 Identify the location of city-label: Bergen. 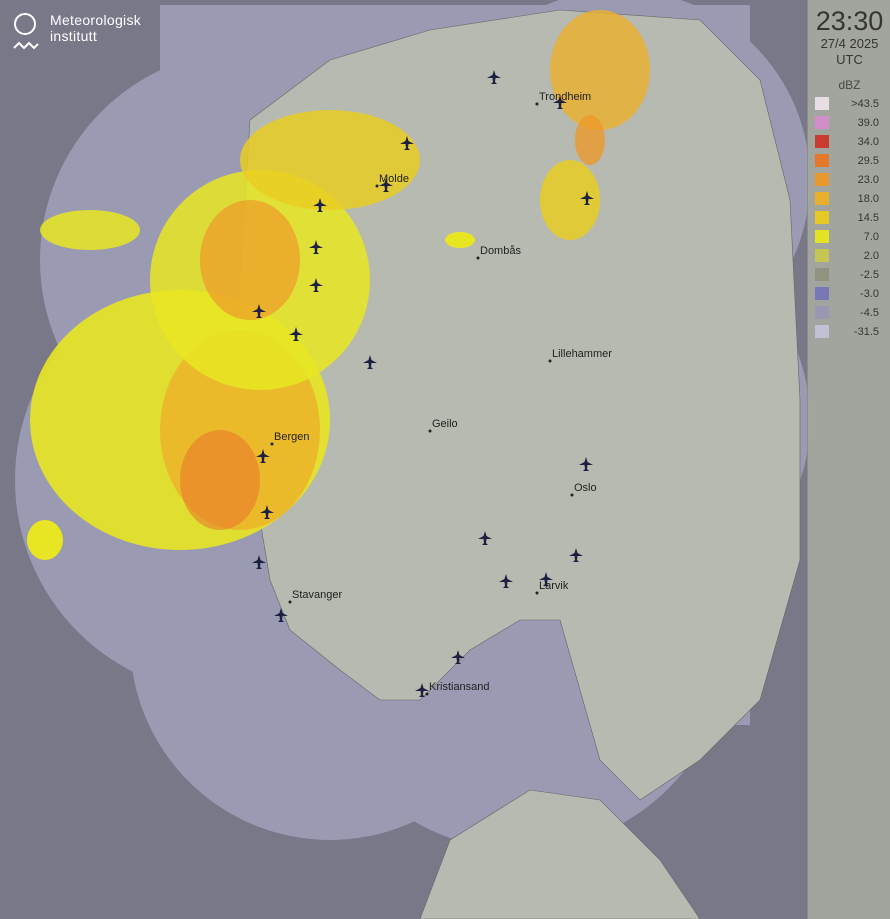
(291, 437).